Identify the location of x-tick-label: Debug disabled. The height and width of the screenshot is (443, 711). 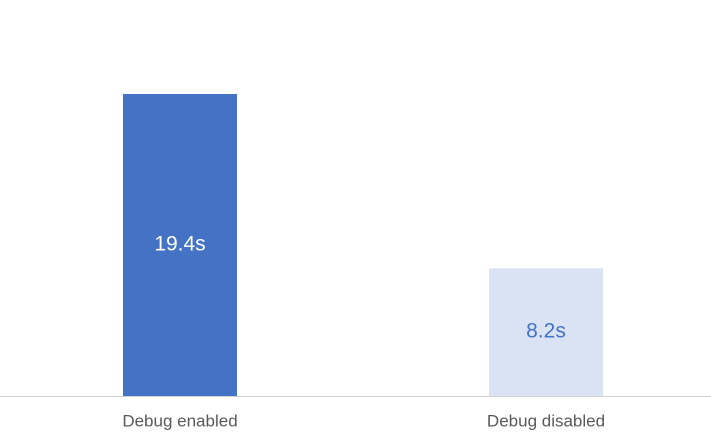
(546, 420).